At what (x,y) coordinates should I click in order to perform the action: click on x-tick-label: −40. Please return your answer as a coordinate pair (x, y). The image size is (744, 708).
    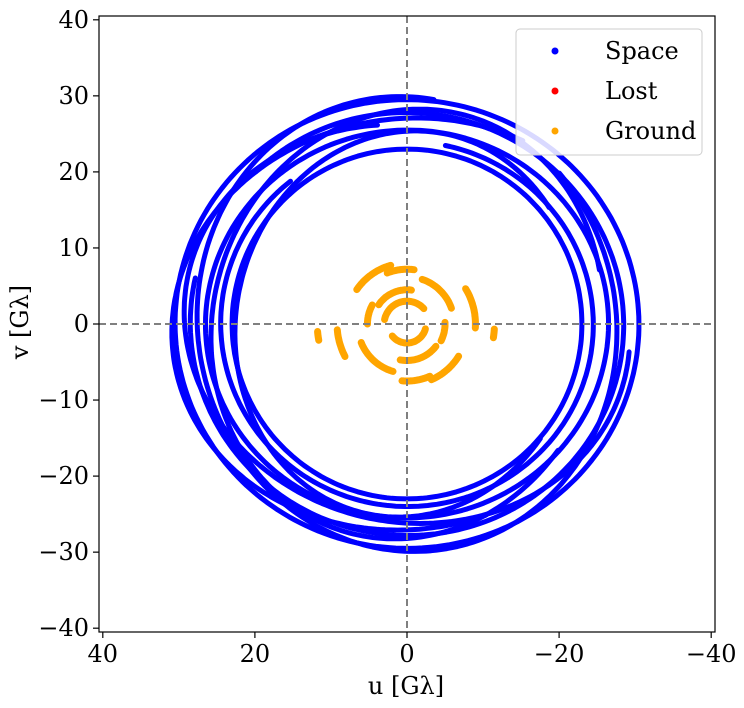
    Looking at the image, I should click on (711, 654).